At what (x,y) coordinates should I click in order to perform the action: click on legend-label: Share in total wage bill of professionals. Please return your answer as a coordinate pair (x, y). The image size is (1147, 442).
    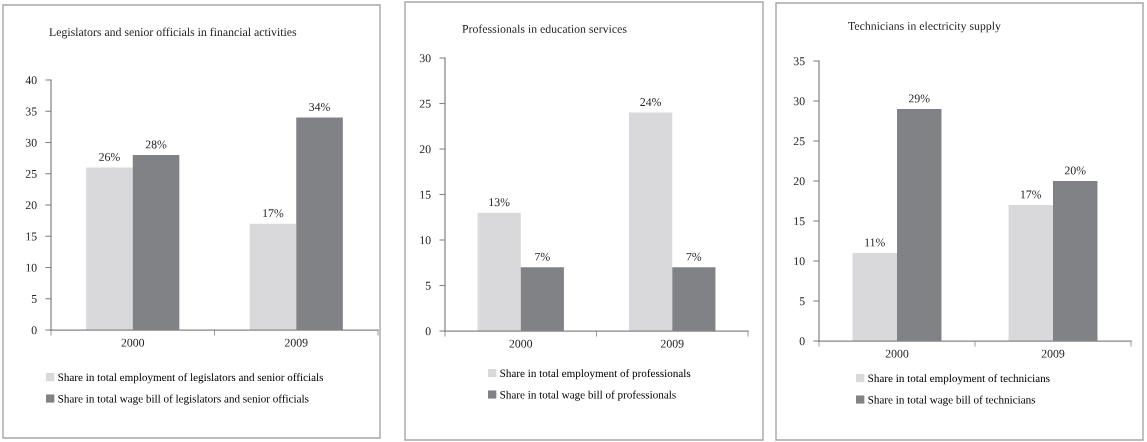
    Looking at the image, I should click on (588, 395).